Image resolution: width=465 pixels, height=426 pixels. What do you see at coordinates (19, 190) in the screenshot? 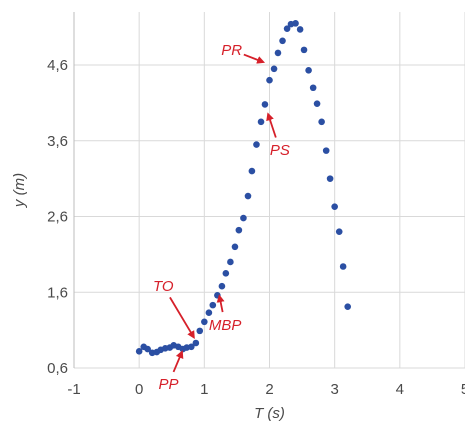
I see `y-axis-title: y (m)` at bounding box center [19, 190].